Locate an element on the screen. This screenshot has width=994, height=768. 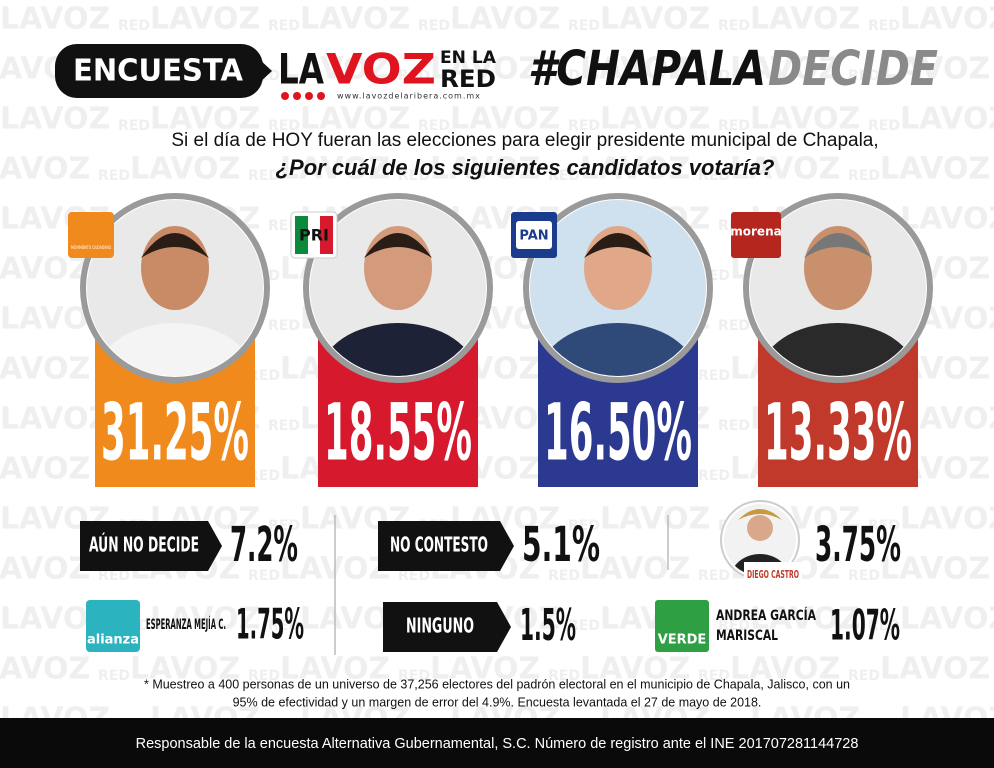
party-name: PAN is located at coordinates (533, 236).